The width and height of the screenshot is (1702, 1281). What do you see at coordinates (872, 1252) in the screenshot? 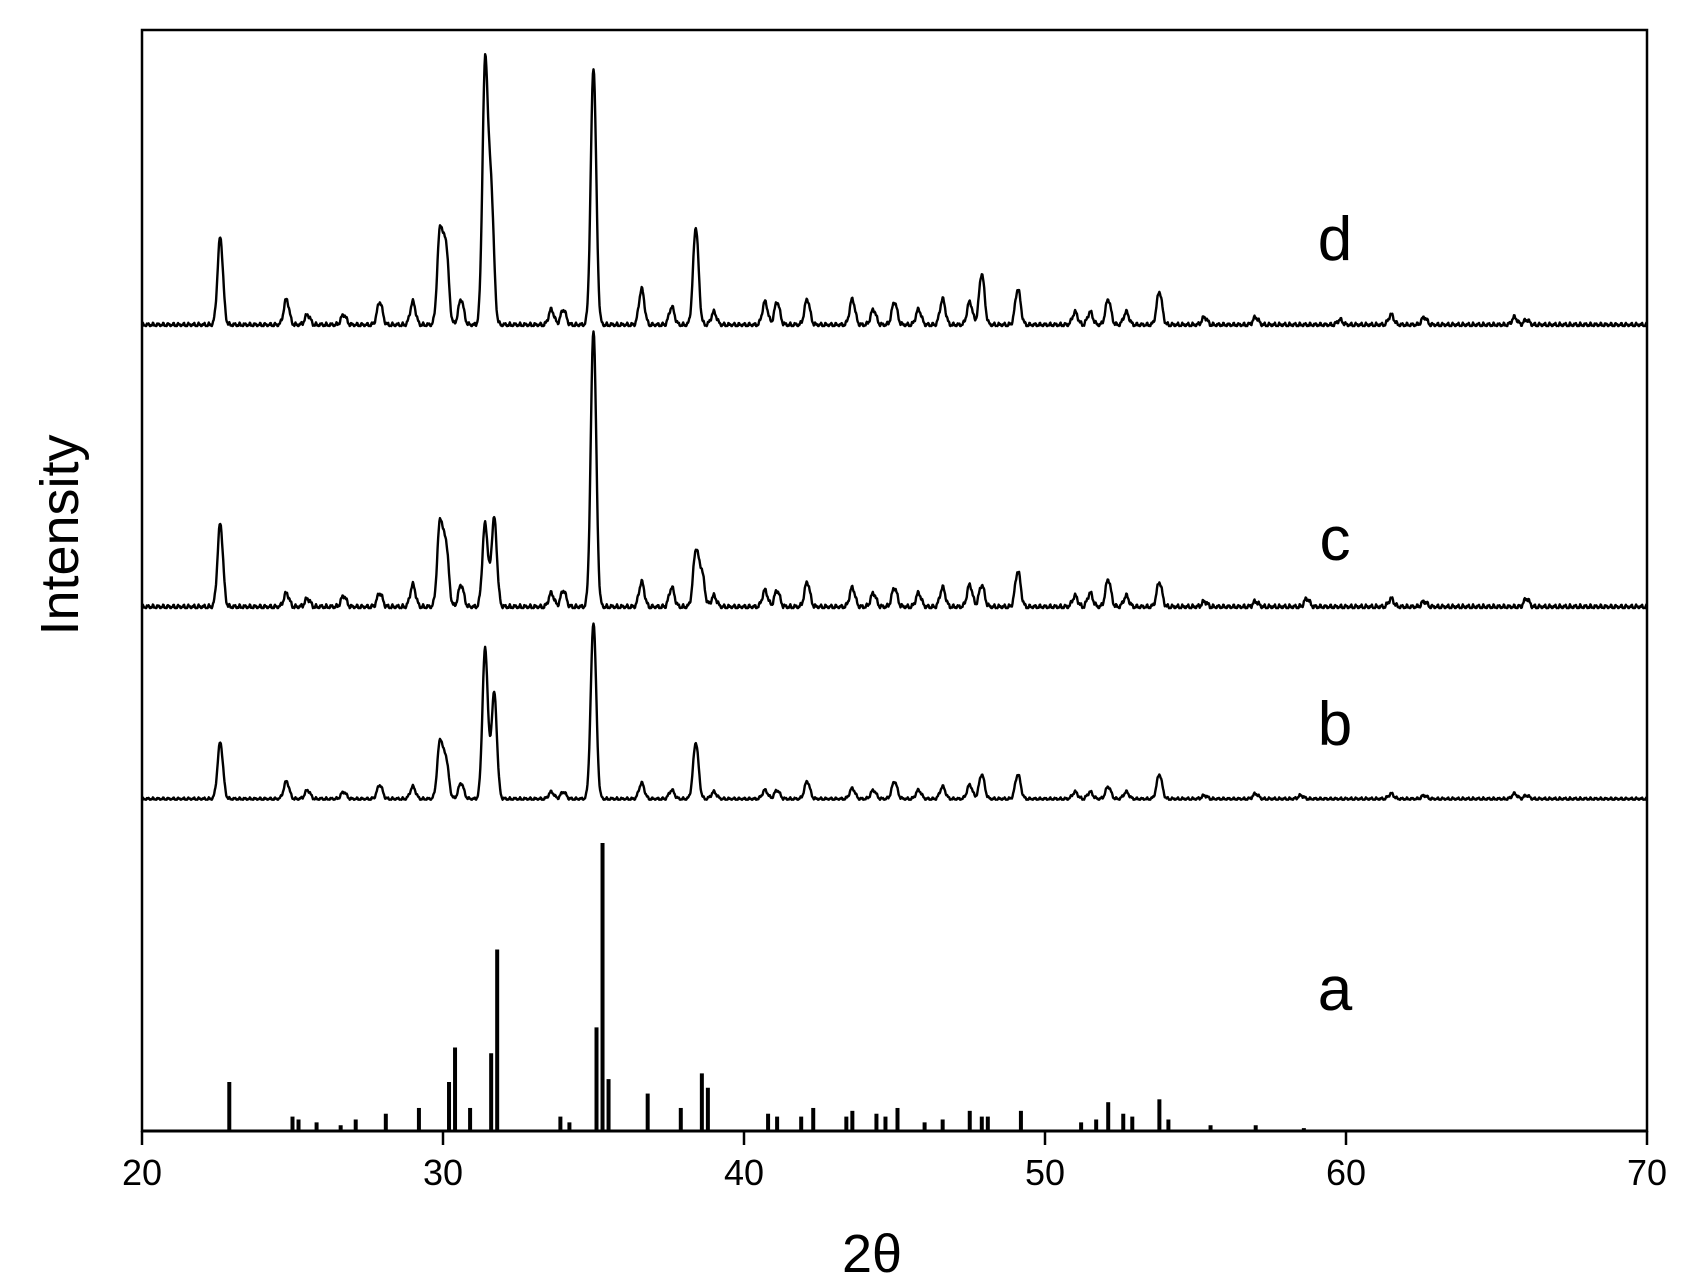
I see `x-axis-label: 2θ` at bounding box center [872, 1252].